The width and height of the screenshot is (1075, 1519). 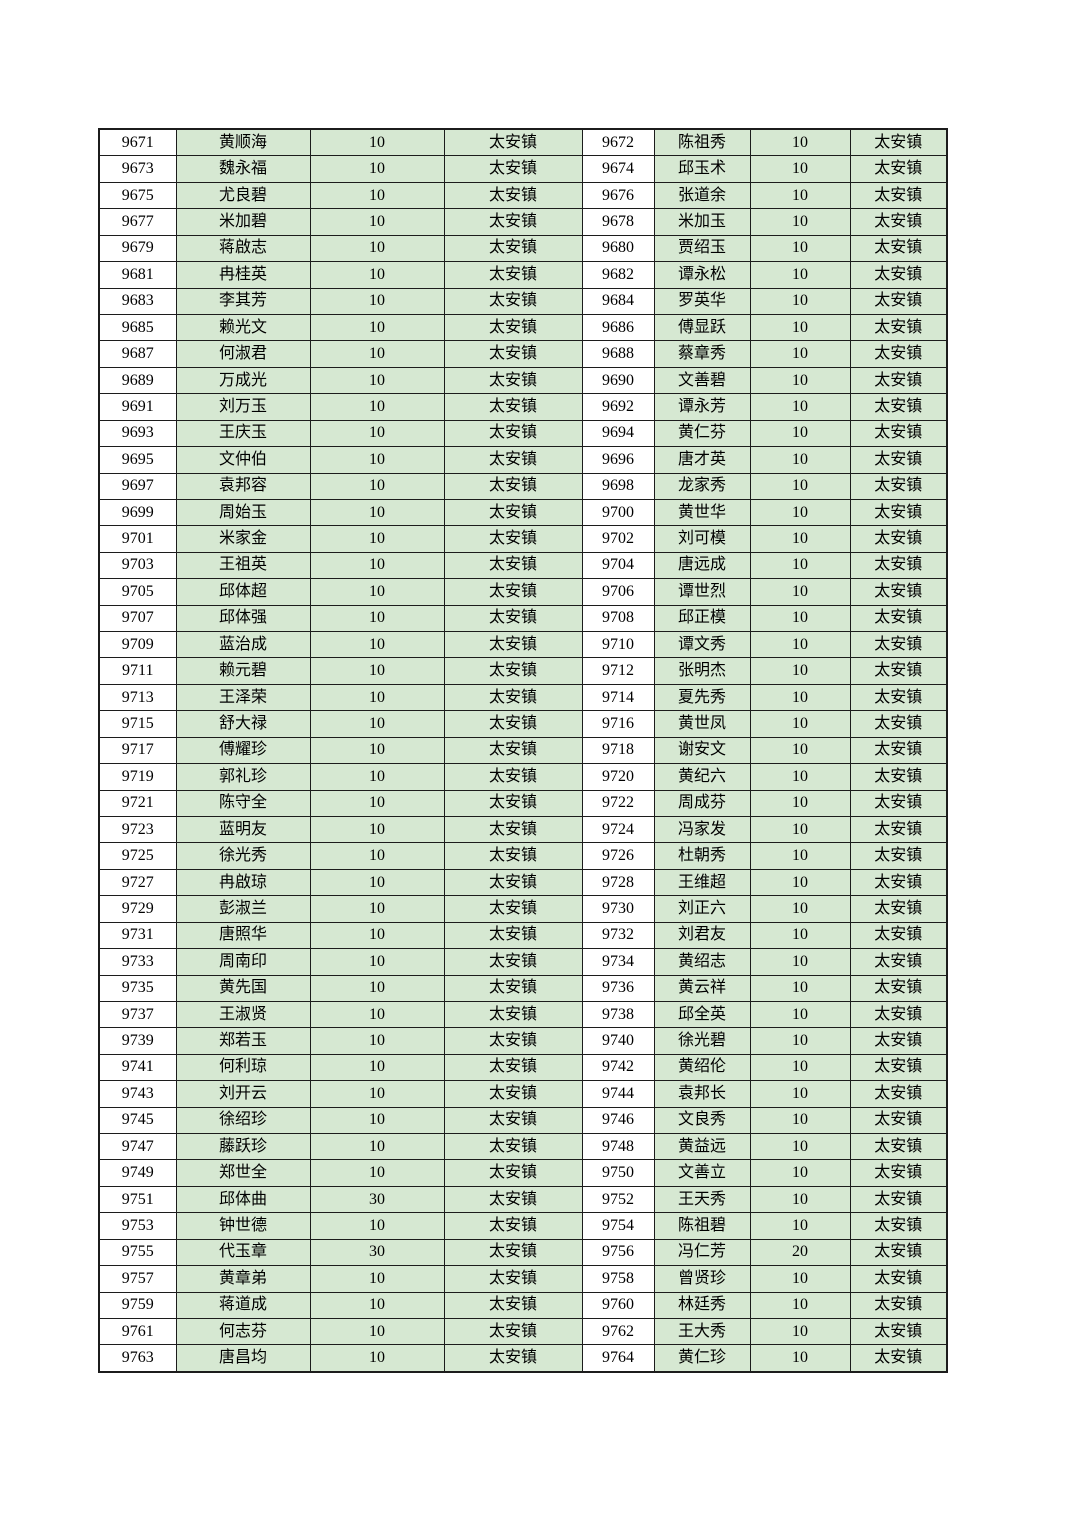 I want to click on person-id-cell: 9737, so click(x=137, y=1014).